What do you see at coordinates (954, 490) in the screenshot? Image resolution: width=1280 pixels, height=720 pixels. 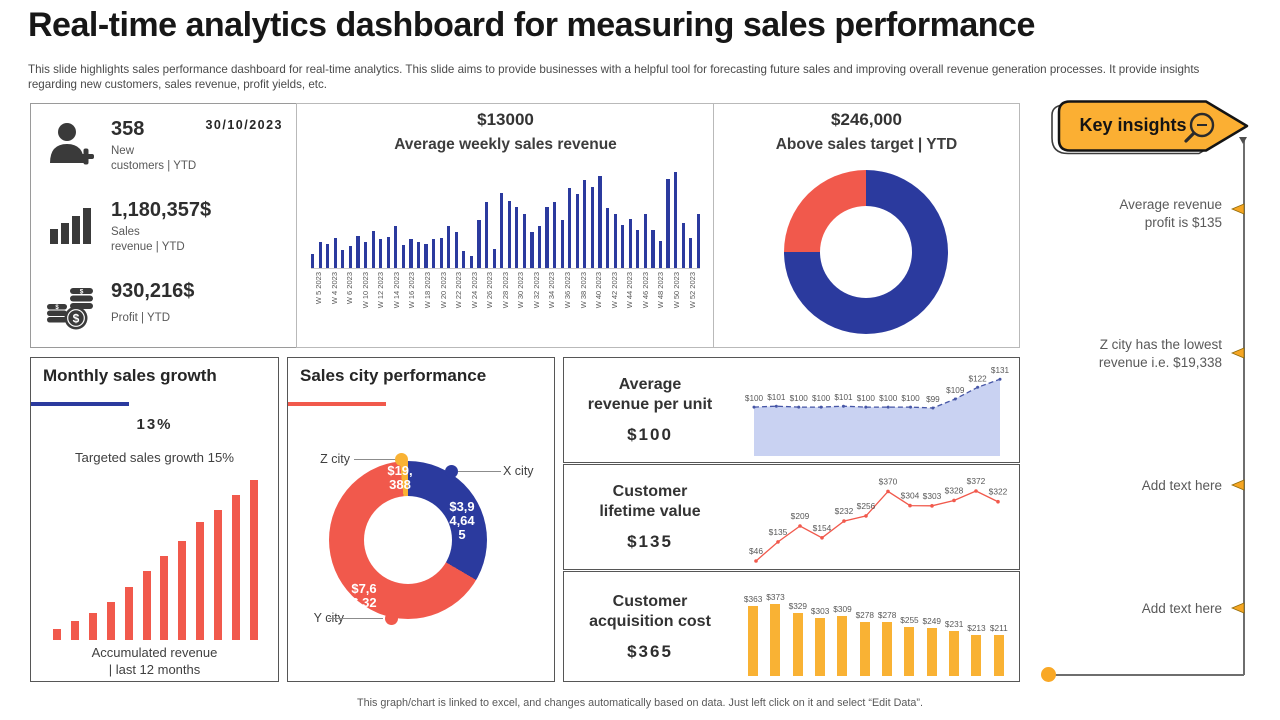 I see `point-label: $328` at bounding box center [954, 490].